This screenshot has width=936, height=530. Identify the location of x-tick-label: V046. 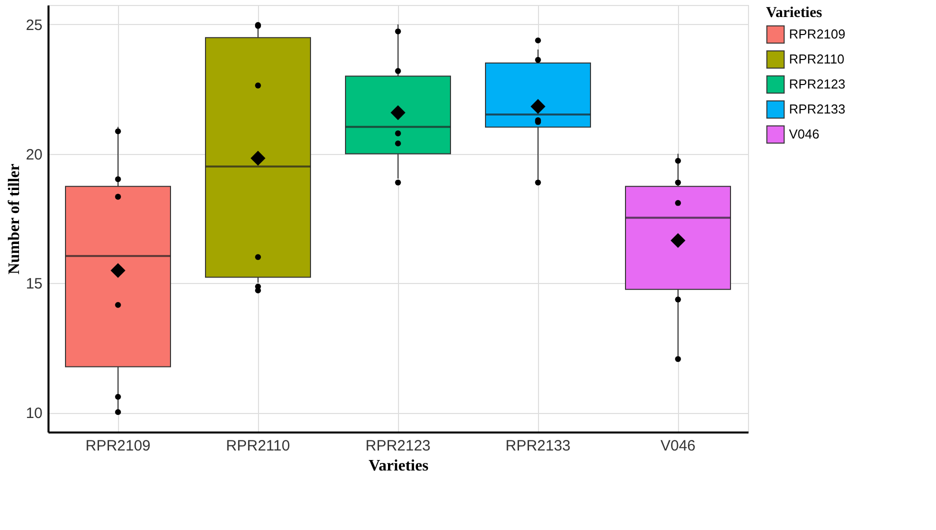
(678, 446).